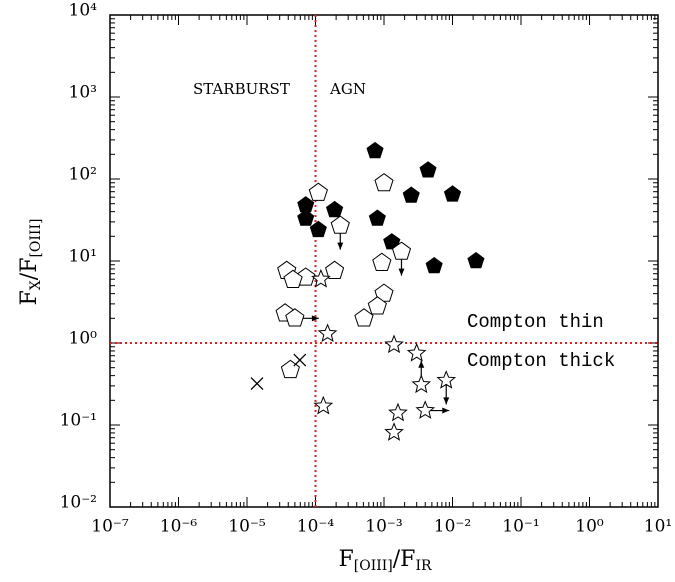  I want to click on x-tick-label: 10⁻⁶, so click(179, 527).